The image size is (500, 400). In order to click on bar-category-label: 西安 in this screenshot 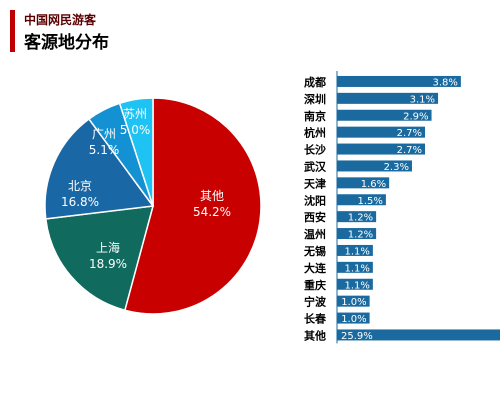, I will do `click(315, 217)`.